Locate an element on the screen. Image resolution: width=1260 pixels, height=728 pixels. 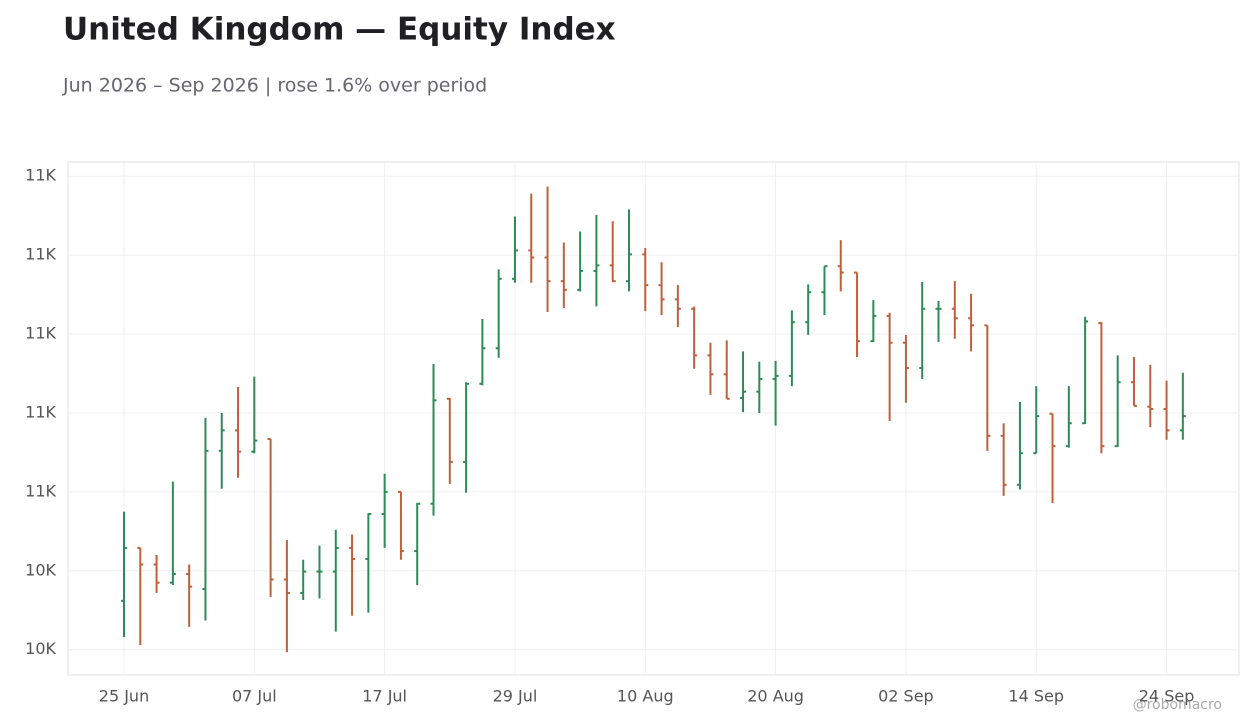
x-tick-label: 02 Sep is located at coordinates (906, 696).